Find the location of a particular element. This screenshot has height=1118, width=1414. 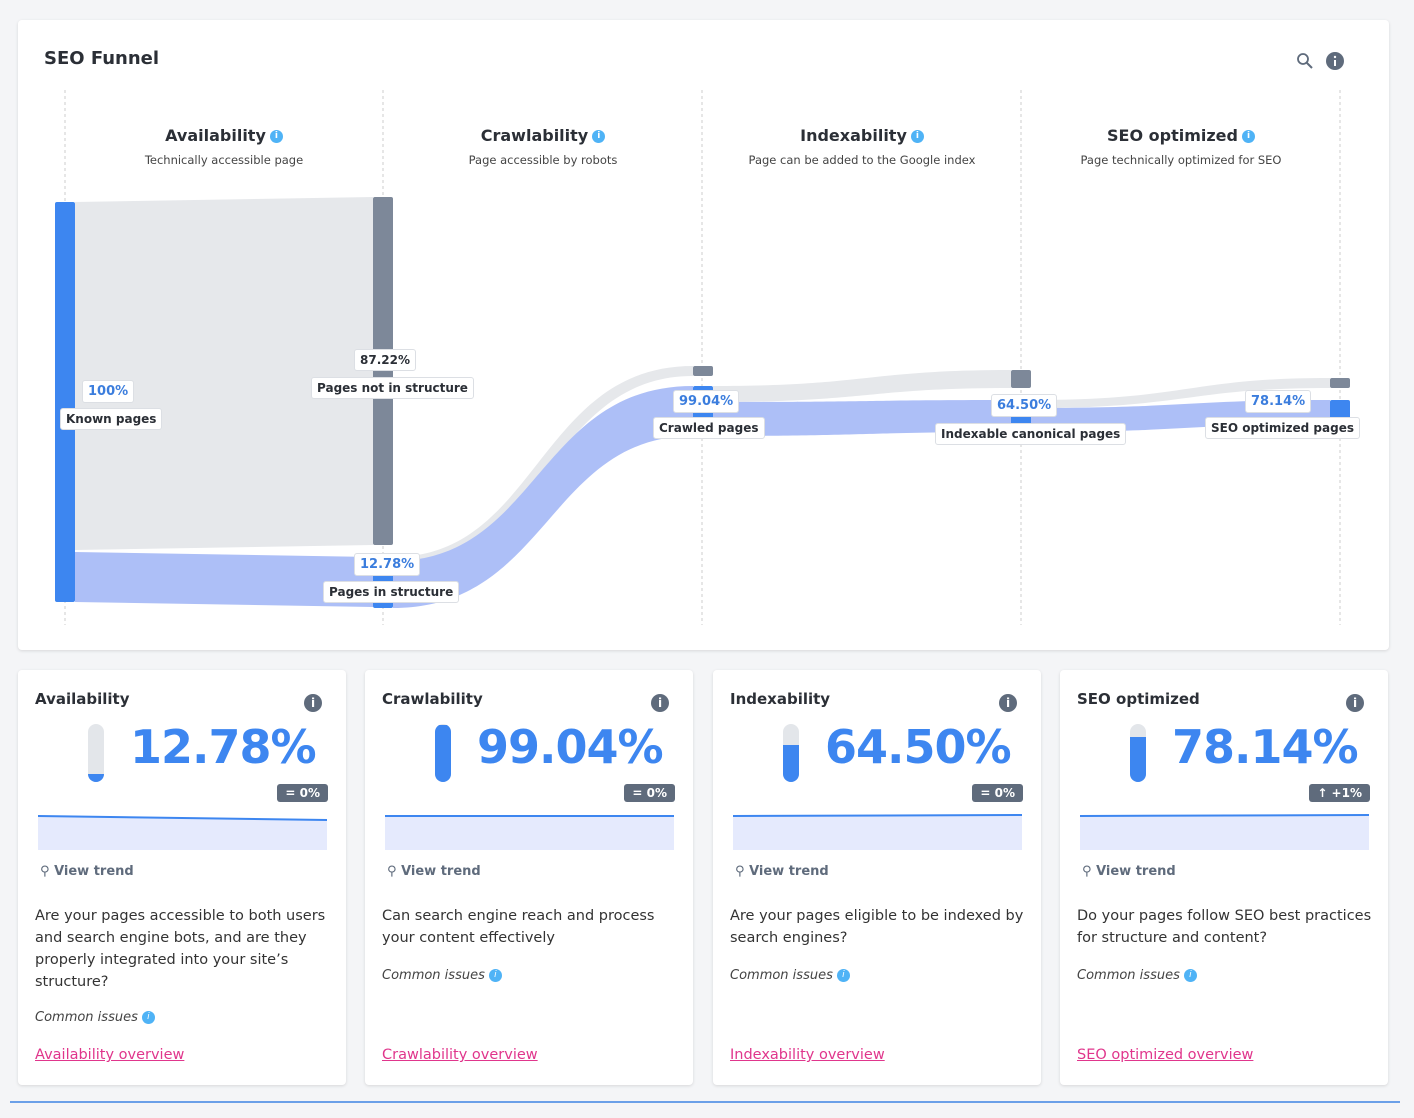

card-title: Availability is located at coordinates (82, 699).